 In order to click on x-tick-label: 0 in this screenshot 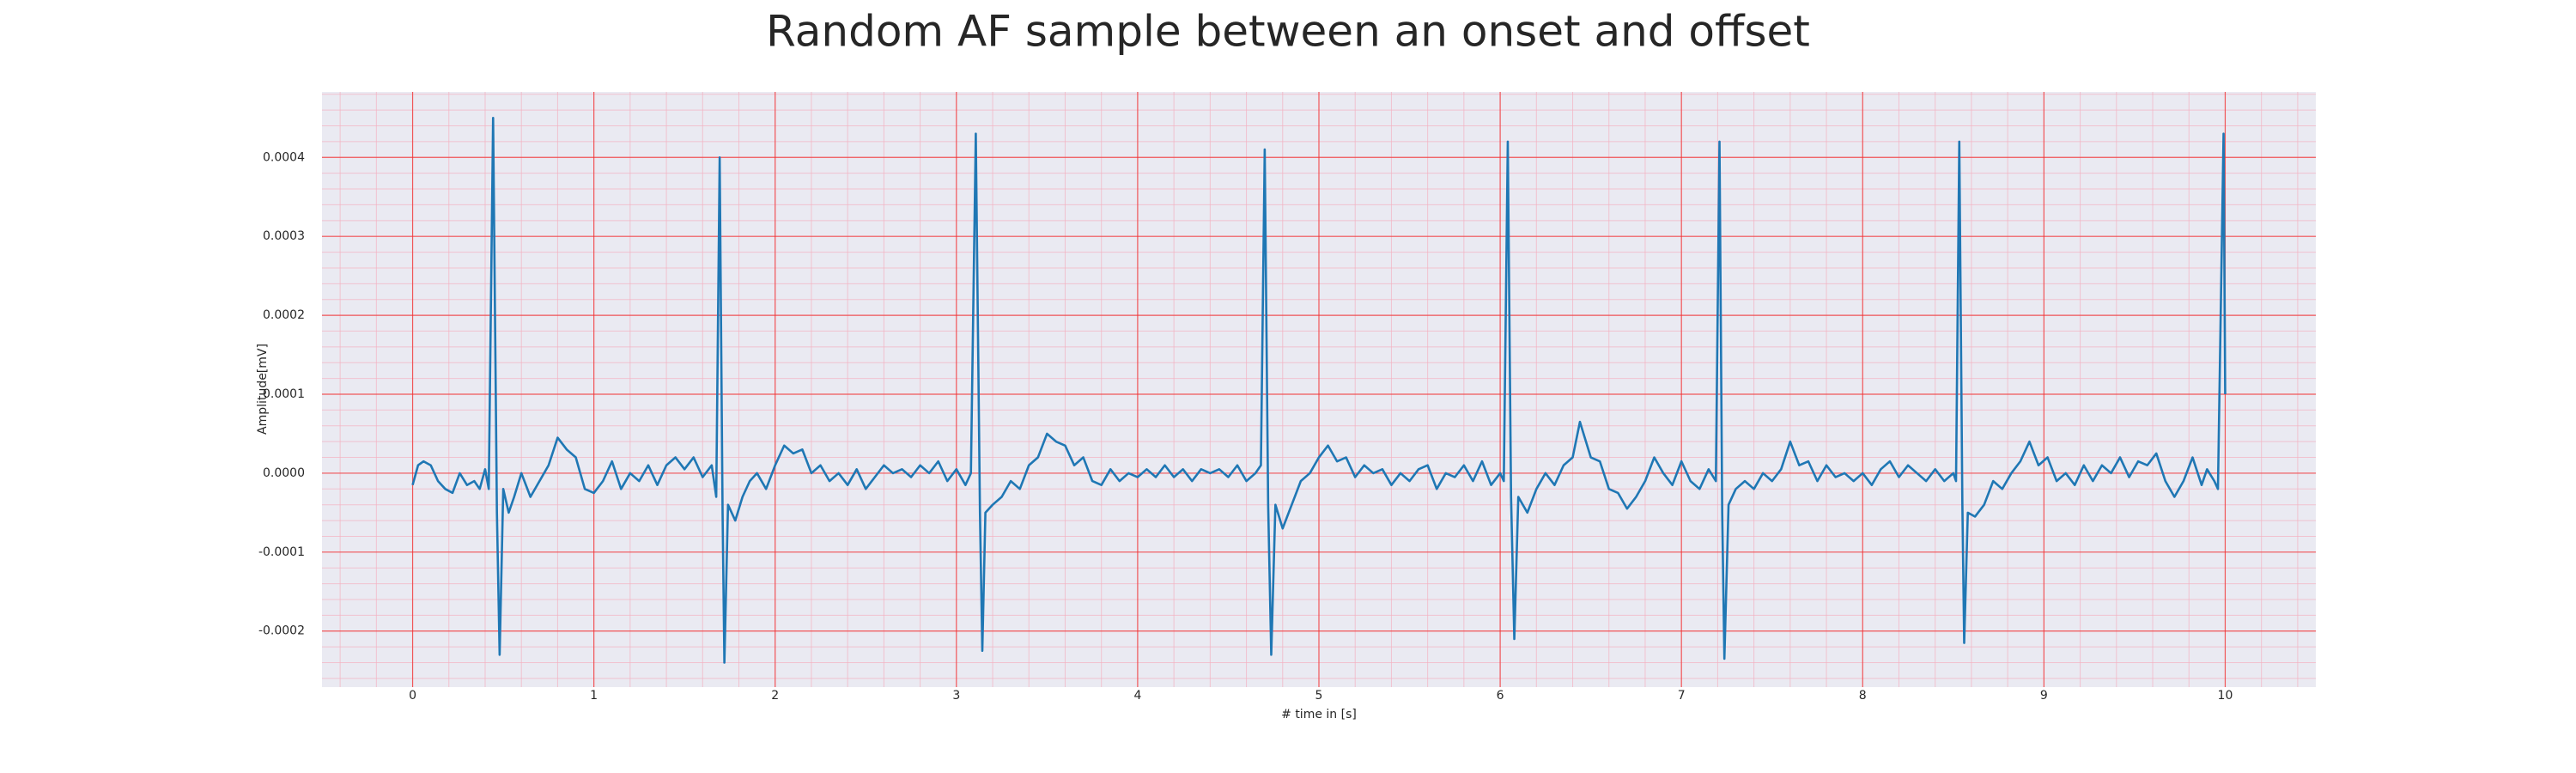, I will do `click(412, 696)`.